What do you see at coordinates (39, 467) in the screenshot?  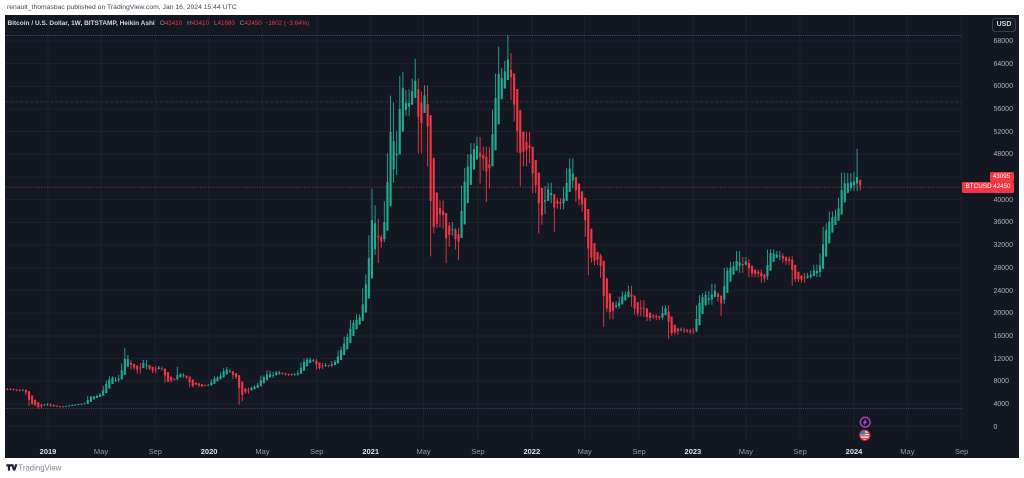 I see `svg-text: TradingView` at bounding box center [39, 467].